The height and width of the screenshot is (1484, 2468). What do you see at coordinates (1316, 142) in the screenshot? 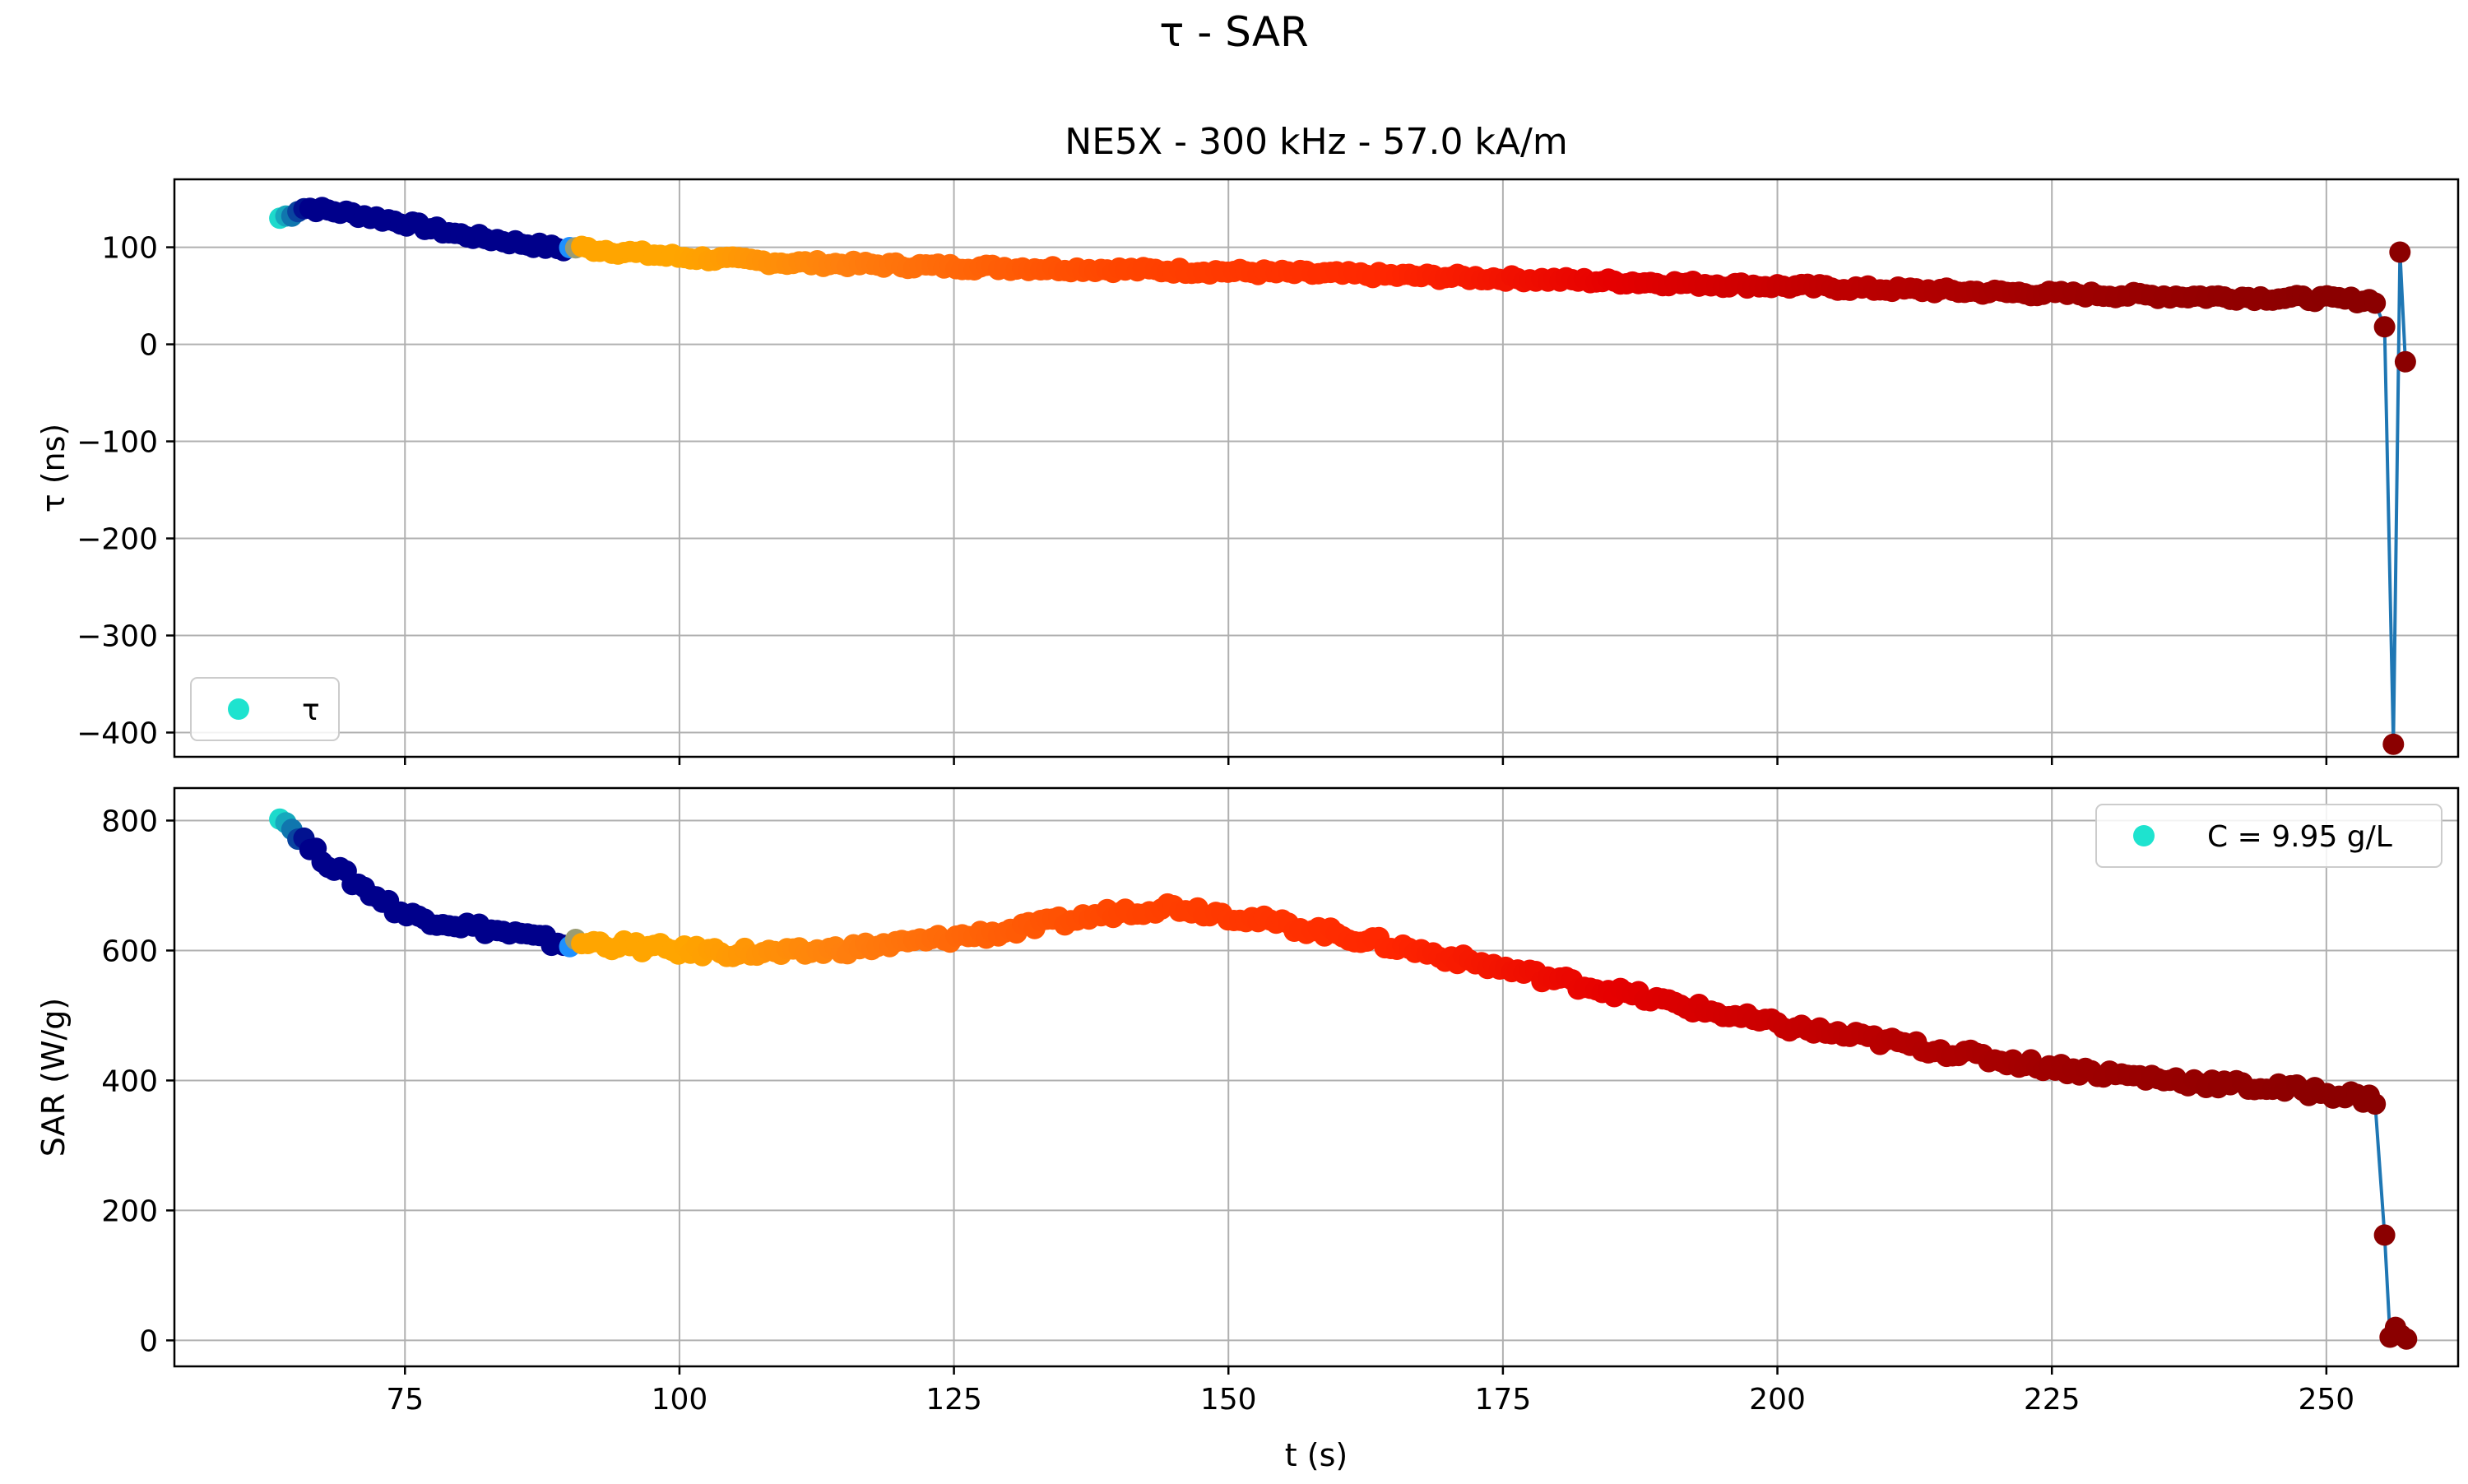
I see `panel1-title: NE5X - 300 kHz - 57.0 kA/m` at bounding box center [1316, 142].